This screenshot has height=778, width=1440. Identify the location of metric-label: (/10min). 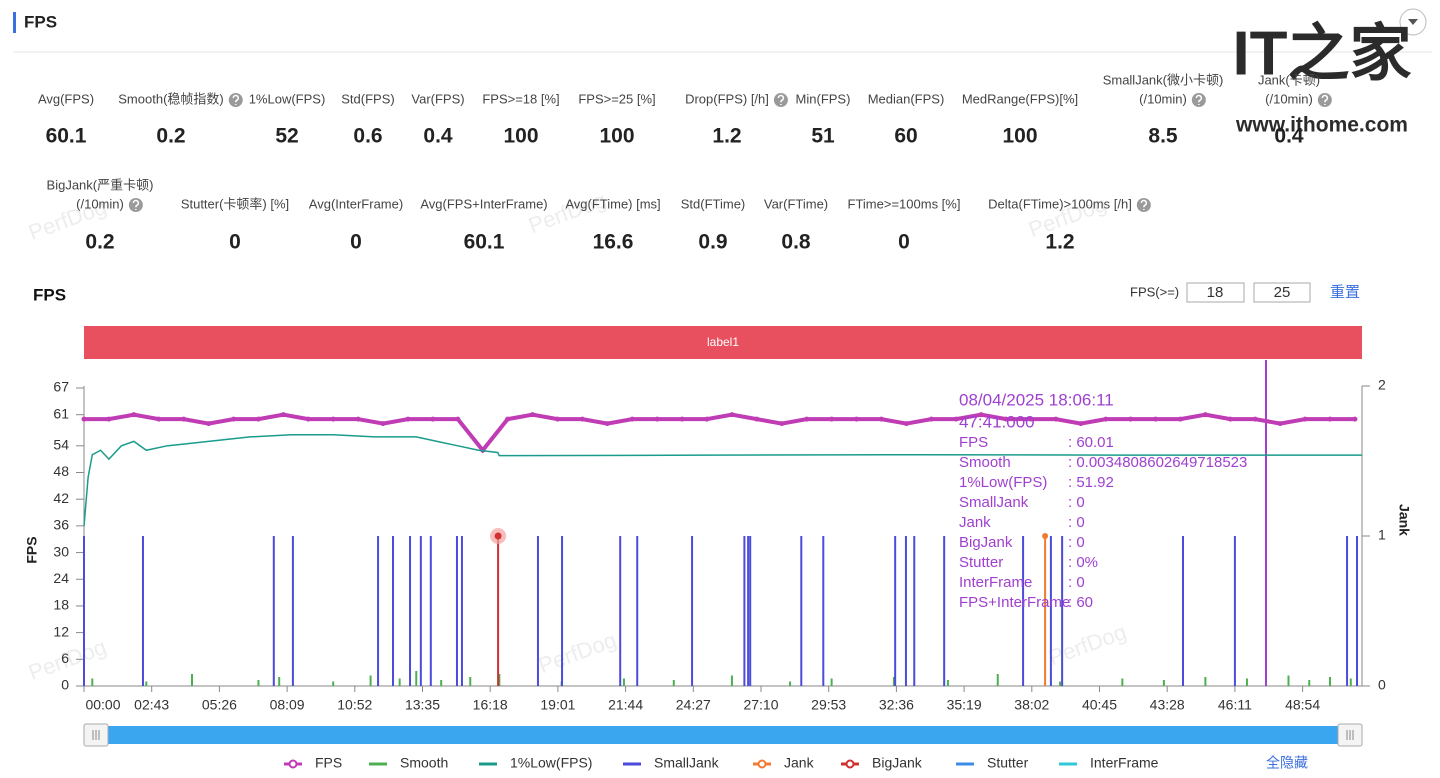
(1289, 98).